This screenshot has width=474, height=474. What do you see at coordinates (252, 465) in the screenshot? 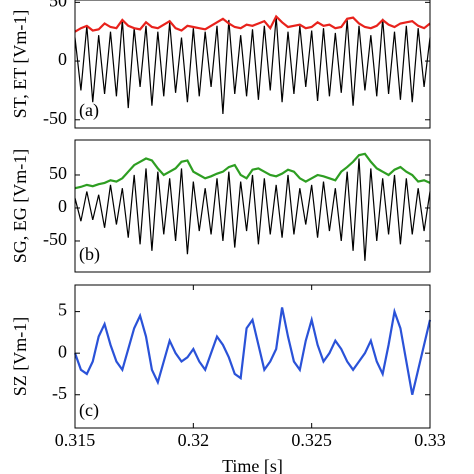
I see `x-axis-label: Time [s]` at bounding box center [252, 465].